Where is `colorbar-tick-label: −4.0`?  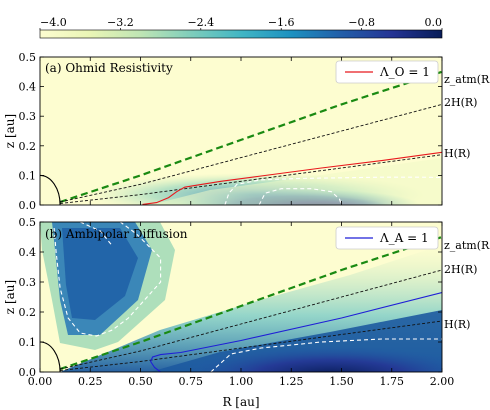 colorbar-tick-label: −4.0 is located at coordinates (53, 22).